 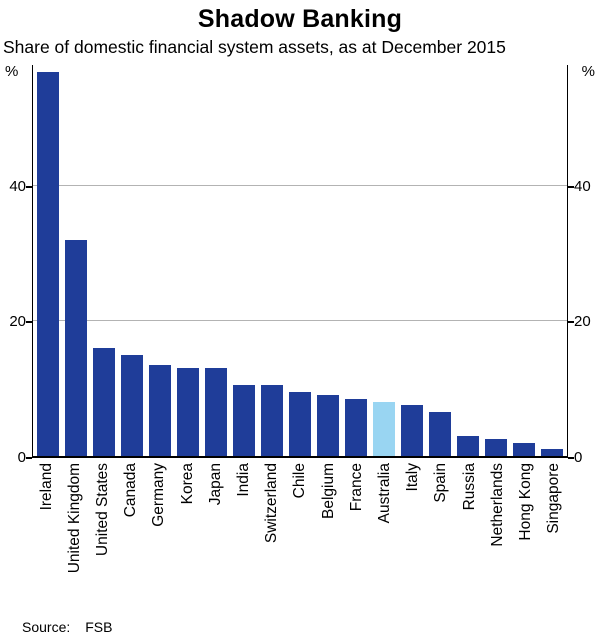 I want to click on y-tick-label-left: 40, so click(x=17, y=186).